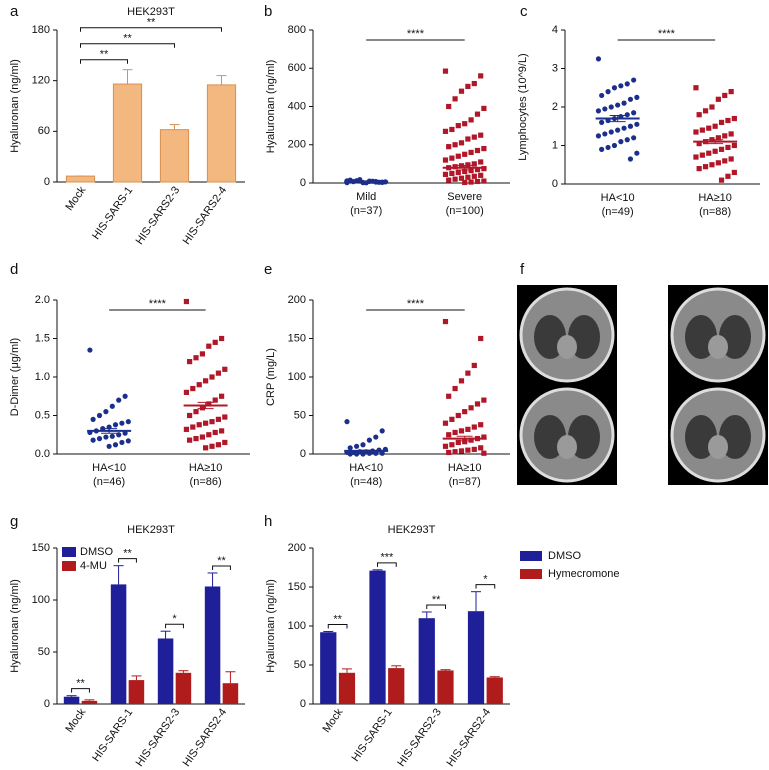 The image size is (769, 770). What do you see at coordinates (41, 30) in the screenshot?
I see `y-tick-label: 180` at bounding box center [41, 30].